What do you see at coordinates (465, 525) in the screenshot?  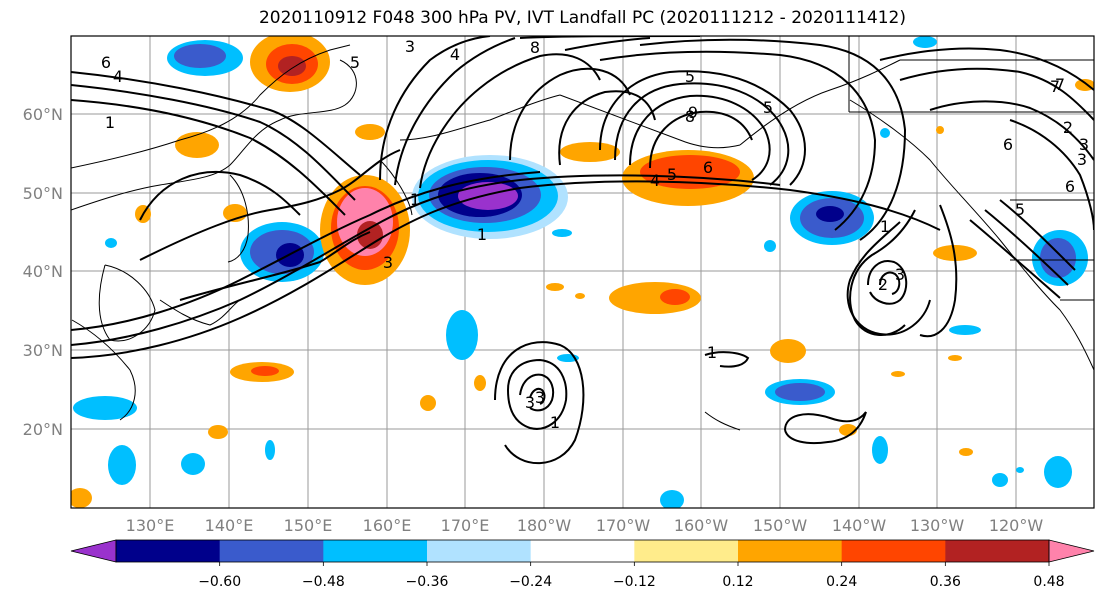 I see `longitude-label: 170°E` at bounding box center [465, 525].